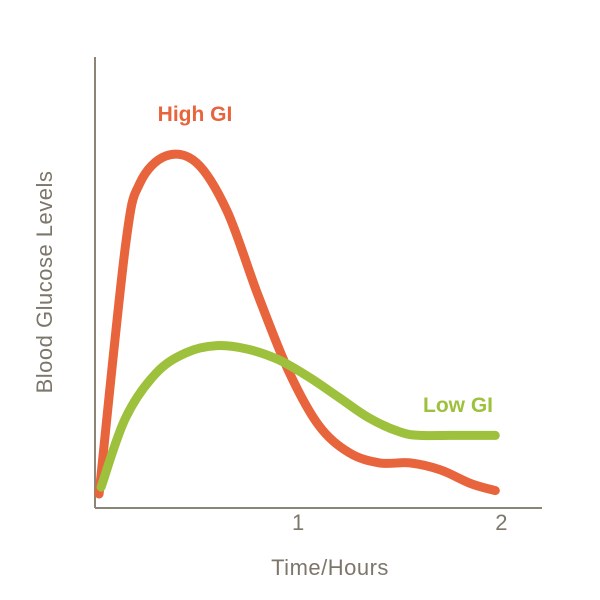  Describe the element at coordinates (501, 522) in the screenshot. I see `x-tick-label: 2` at that location.